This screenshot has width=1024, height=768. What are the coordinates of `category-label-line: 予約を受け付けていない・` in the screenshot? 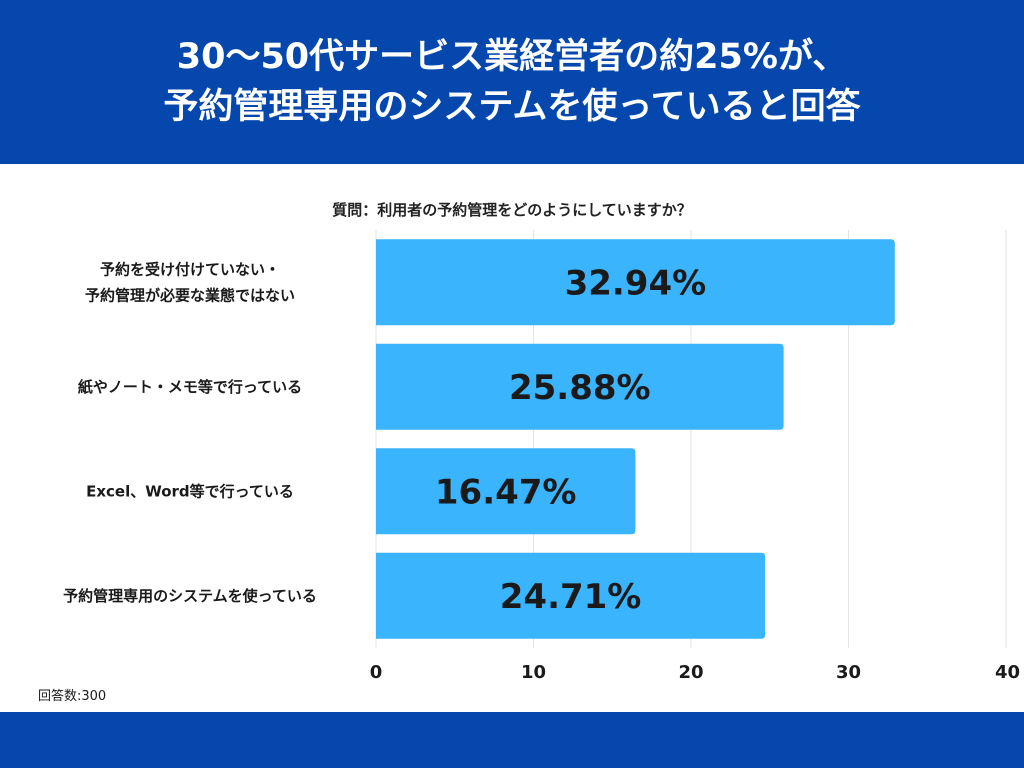 It's located at (190, 269).